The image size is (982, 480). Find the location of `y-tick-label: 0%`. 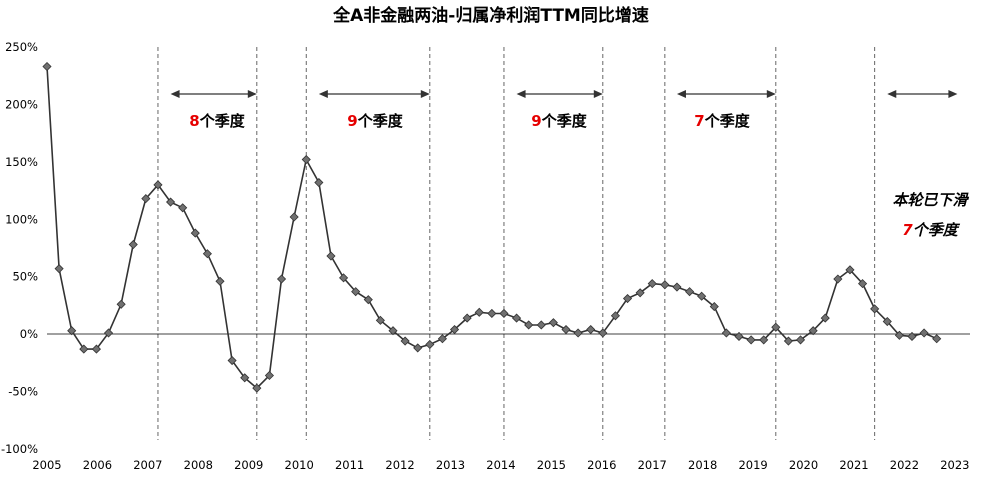

y-tick-label: 0% is located at coordinates (29, 334).